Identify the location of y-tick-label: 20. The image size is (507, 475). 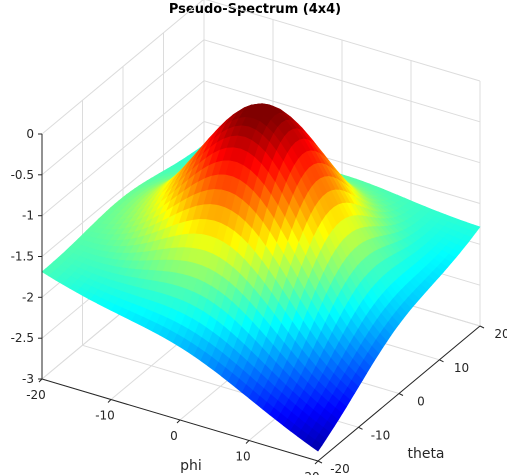
(500, 334).